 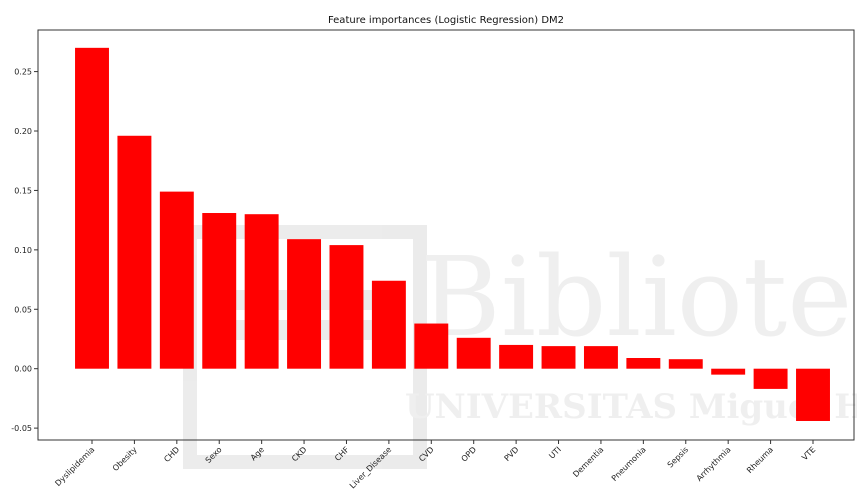 What do you see at coordinates (219, 291) in the screenshot?
I see `bar-sexo` at bounding box center [219, 291].